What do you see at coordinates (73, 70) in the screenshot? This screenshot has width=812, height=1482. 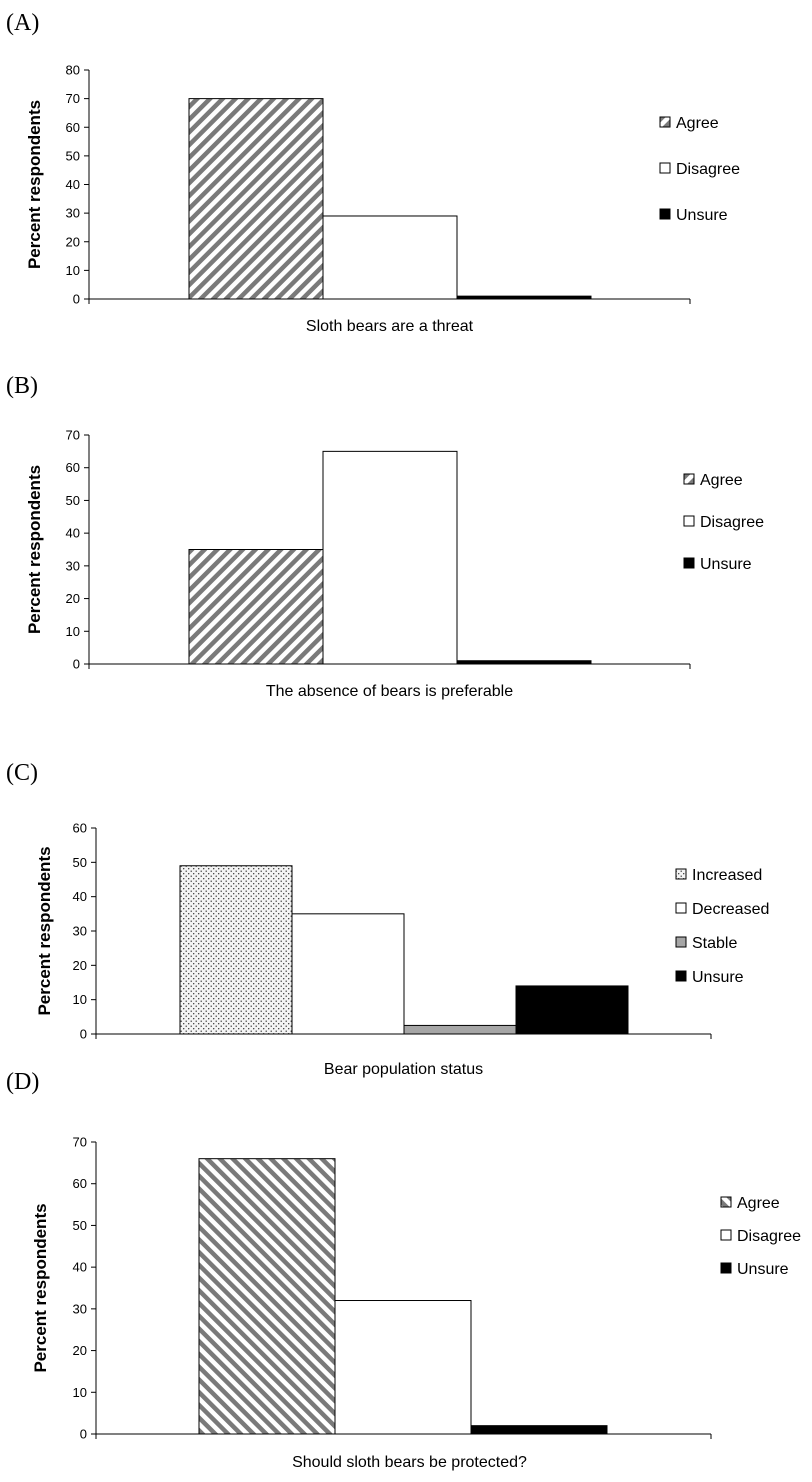 I see `y-tick-label: 80` at bounding box center [73, 70].